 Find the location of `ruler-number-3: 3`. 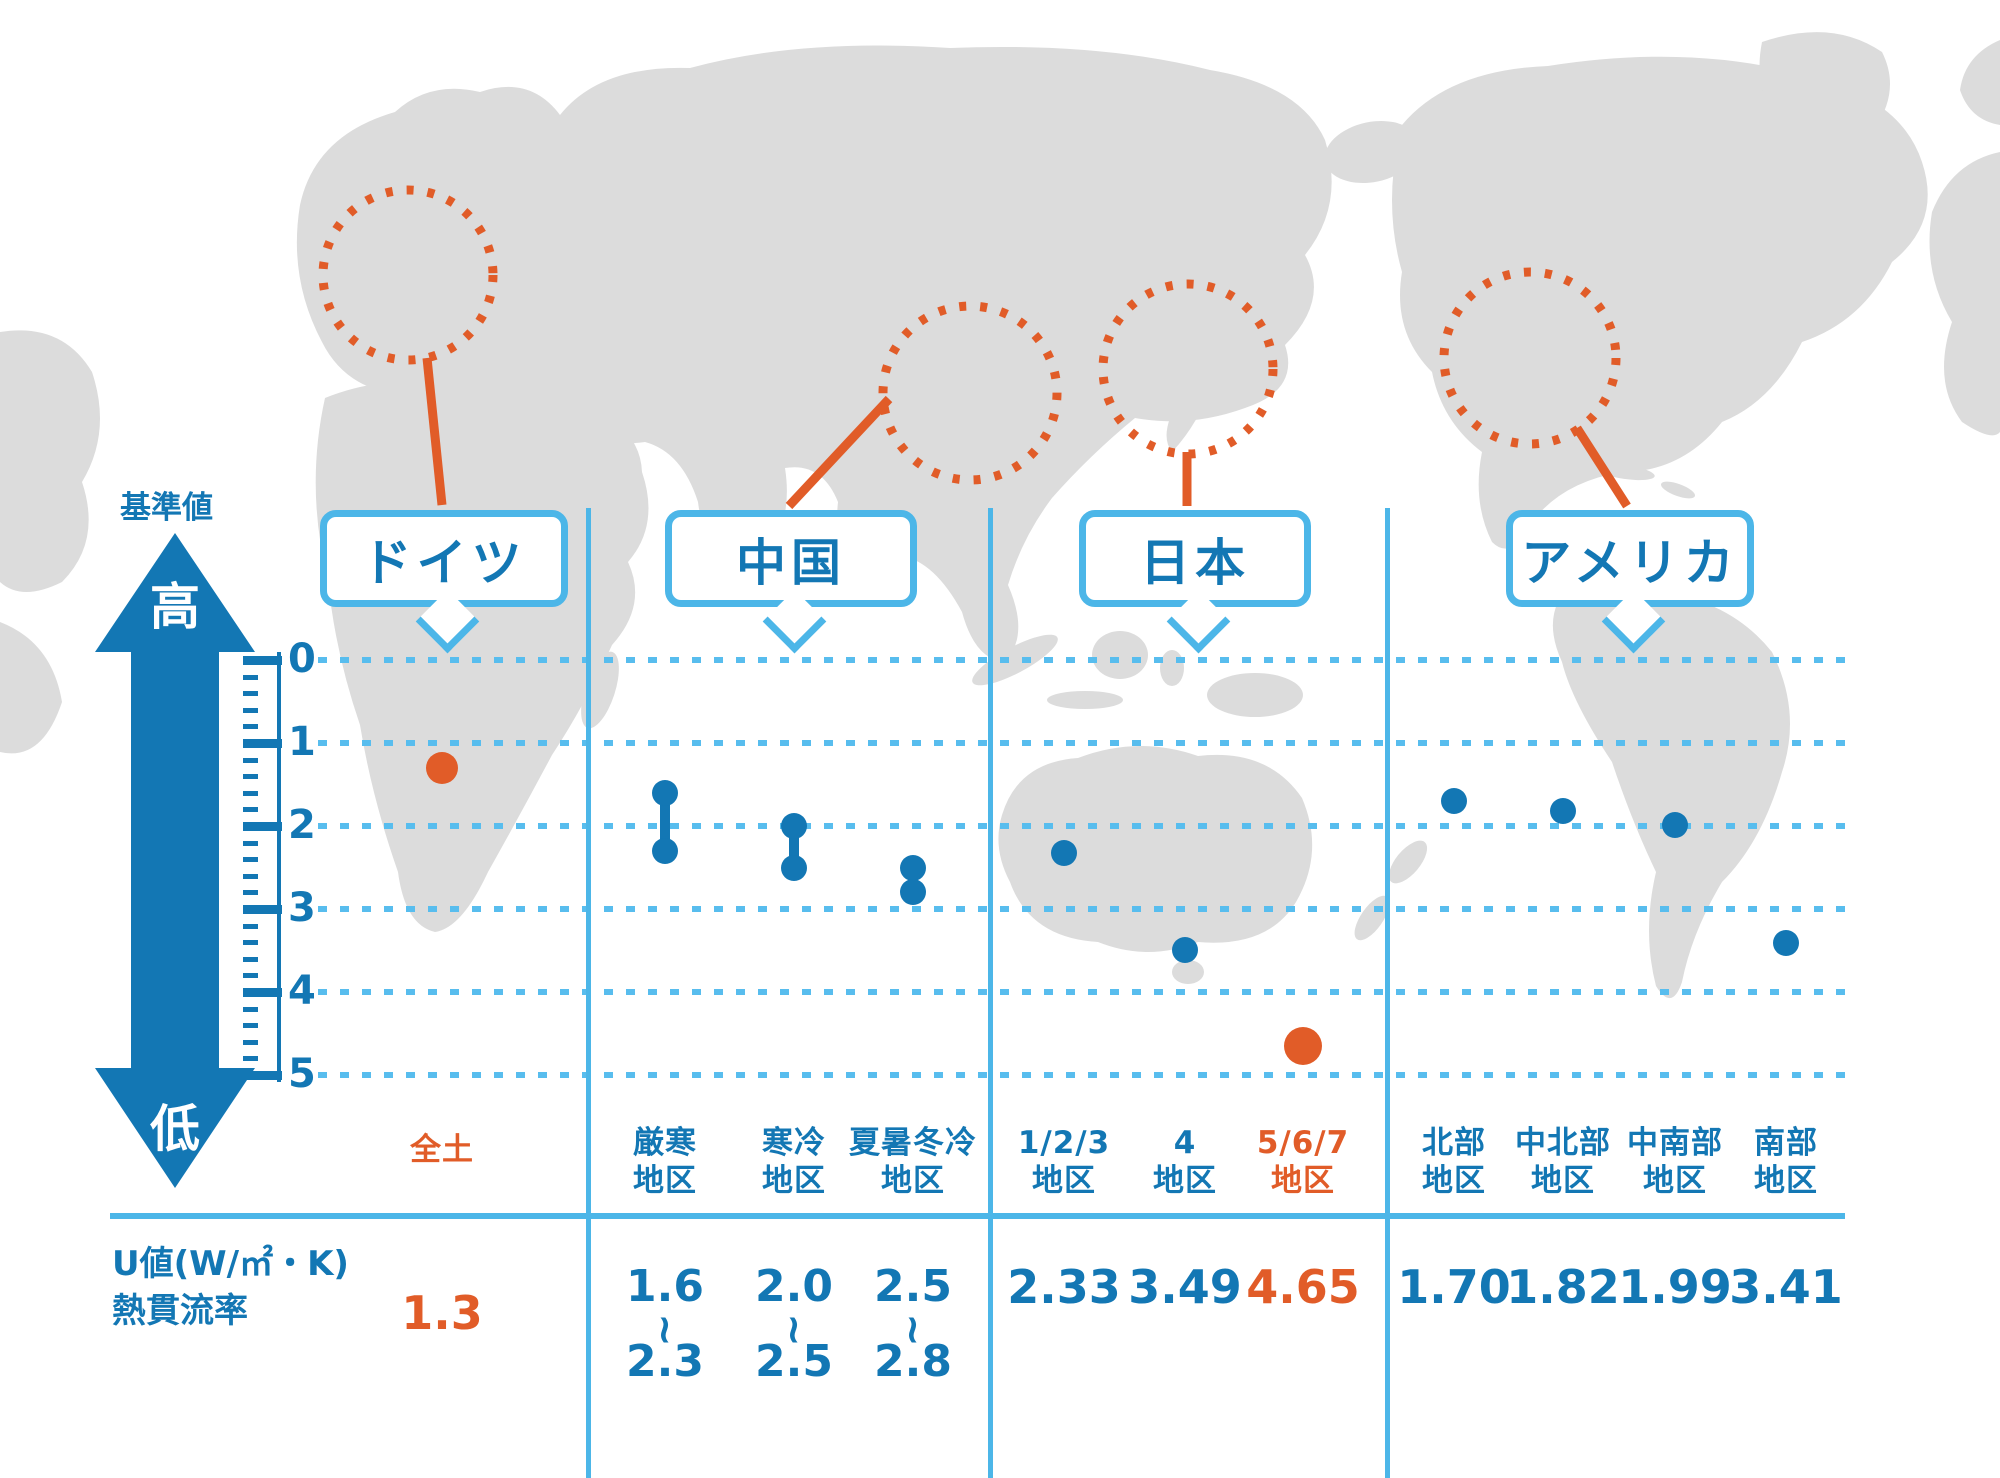

ruler-number-3: 3 is located at coordinates (302, 908).